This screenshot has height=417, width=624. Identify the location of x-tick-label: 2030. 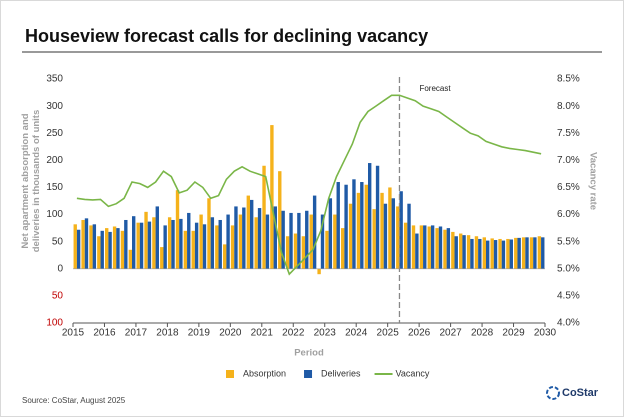
(545, 333).